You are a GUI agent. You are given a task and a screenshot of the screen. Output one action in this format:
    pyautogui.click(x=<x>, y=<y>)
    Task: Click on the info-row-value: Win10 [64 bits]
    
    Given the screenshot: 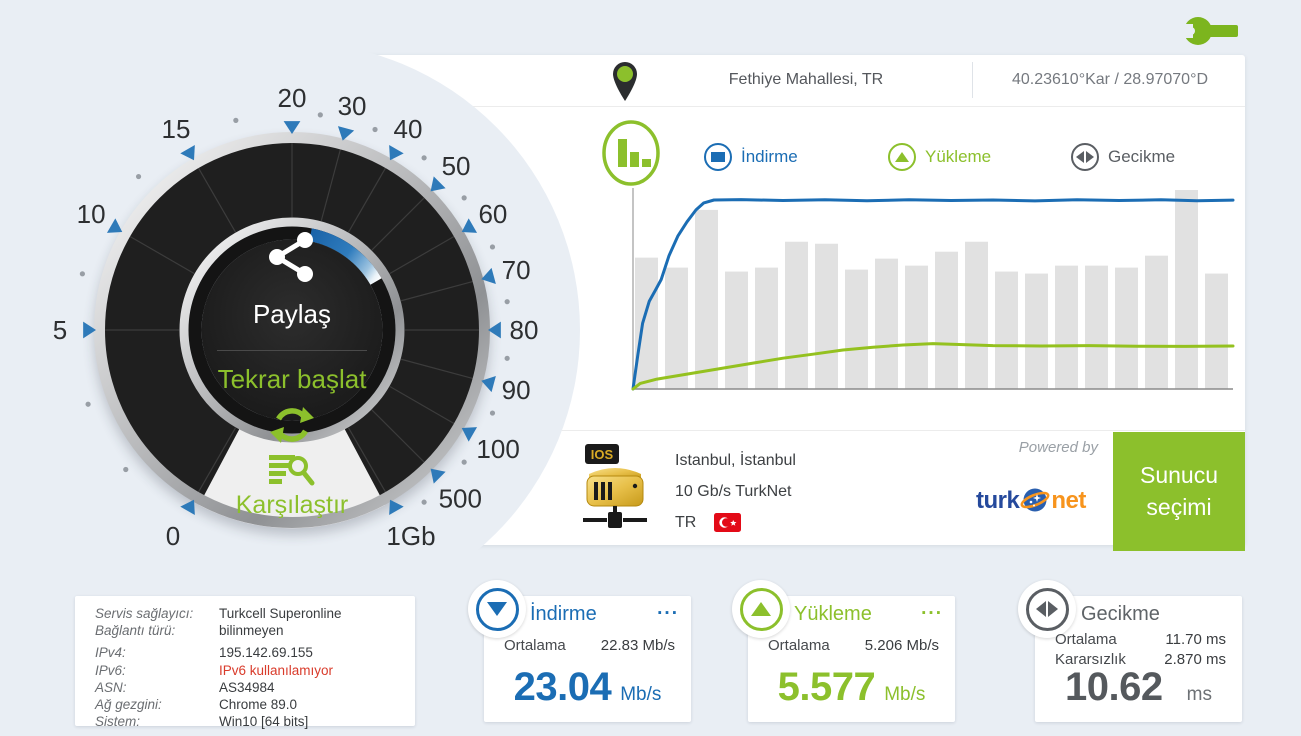 What is the action you would take?
    pyautogui.click(x=264, y=722)
    